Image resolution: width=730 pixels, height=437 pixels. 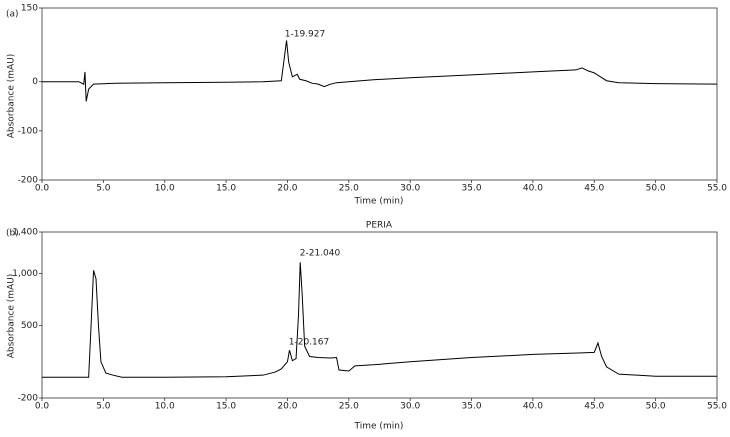 What do you see at coordinates (309, 343) in the screenshot?
I see `peak-annotation: 1-20.167` at bounding box center [309, 343].